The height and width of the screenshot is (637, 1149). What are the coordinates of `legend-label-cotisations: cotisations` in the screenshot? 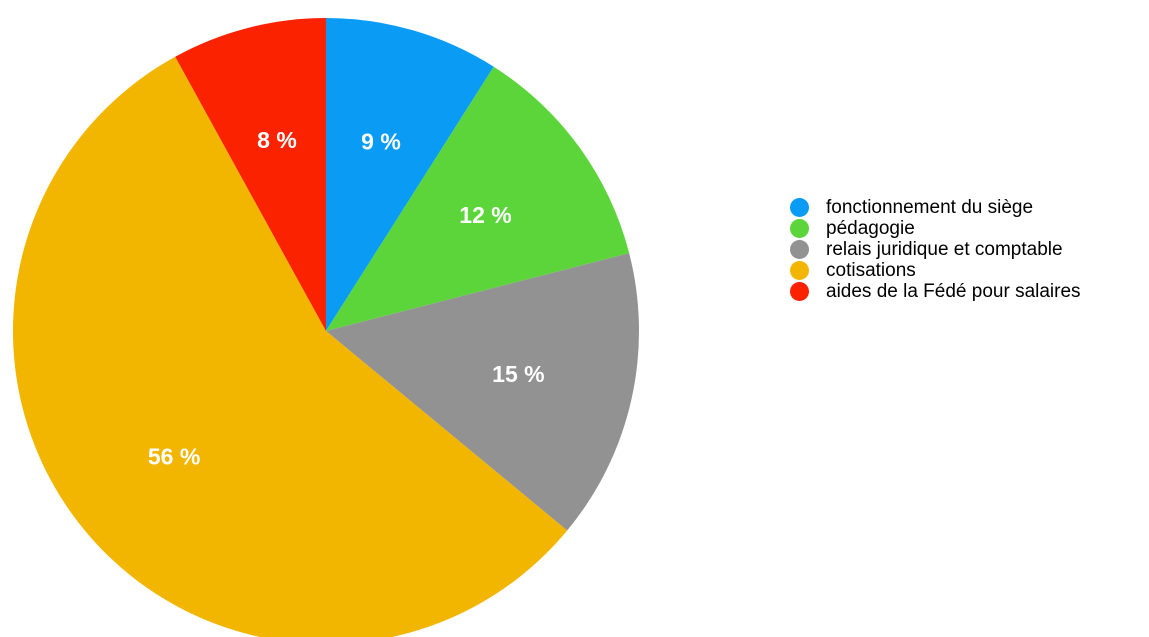 It's located at (871, 270).